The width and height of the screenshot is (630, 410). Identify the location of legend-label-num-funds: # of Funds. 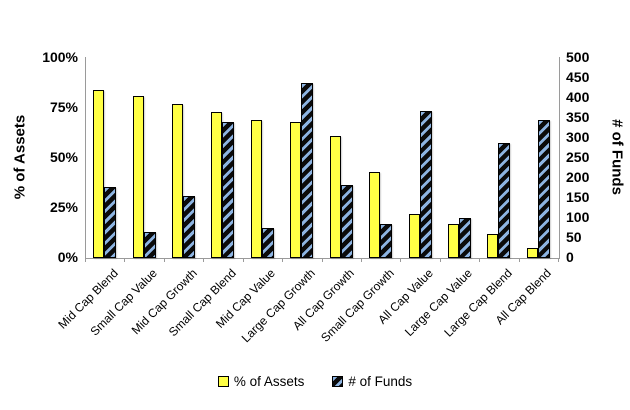
(380, 381).